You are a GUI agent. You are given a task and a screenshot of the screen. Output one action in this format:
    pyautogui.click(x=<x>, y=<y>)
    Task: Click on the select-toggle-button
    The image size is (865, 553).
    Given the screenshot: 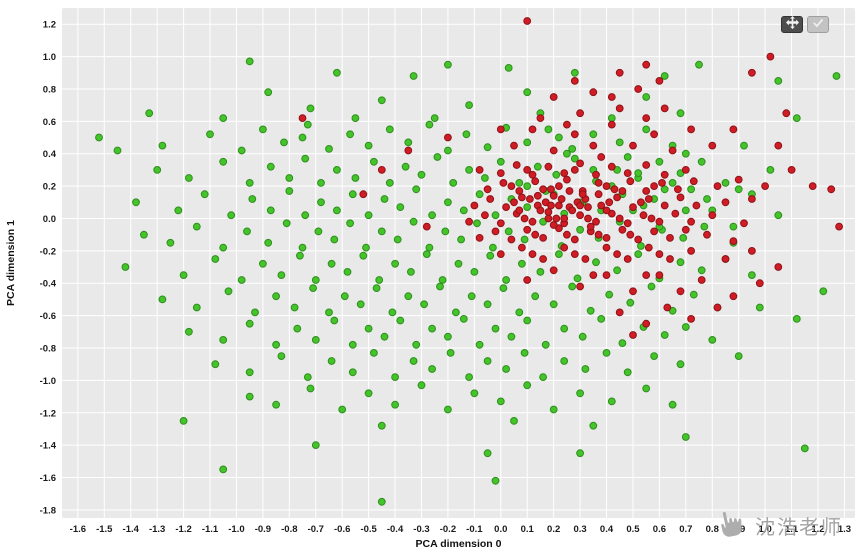 What is the action you would take?
    pyautogui.click(x=818, y=24)
    